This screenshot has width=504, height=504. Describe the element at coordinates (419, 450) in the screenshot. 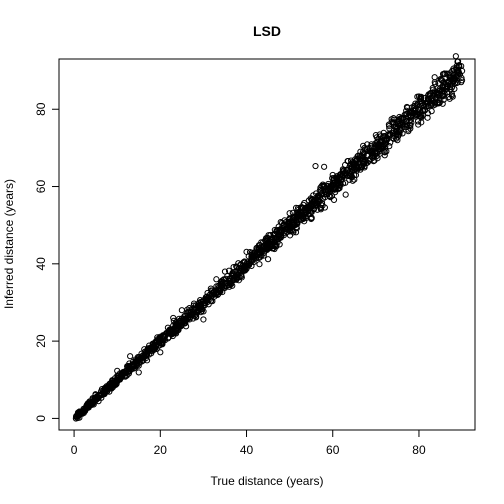

I see `x-tick-label: 80` at that location.